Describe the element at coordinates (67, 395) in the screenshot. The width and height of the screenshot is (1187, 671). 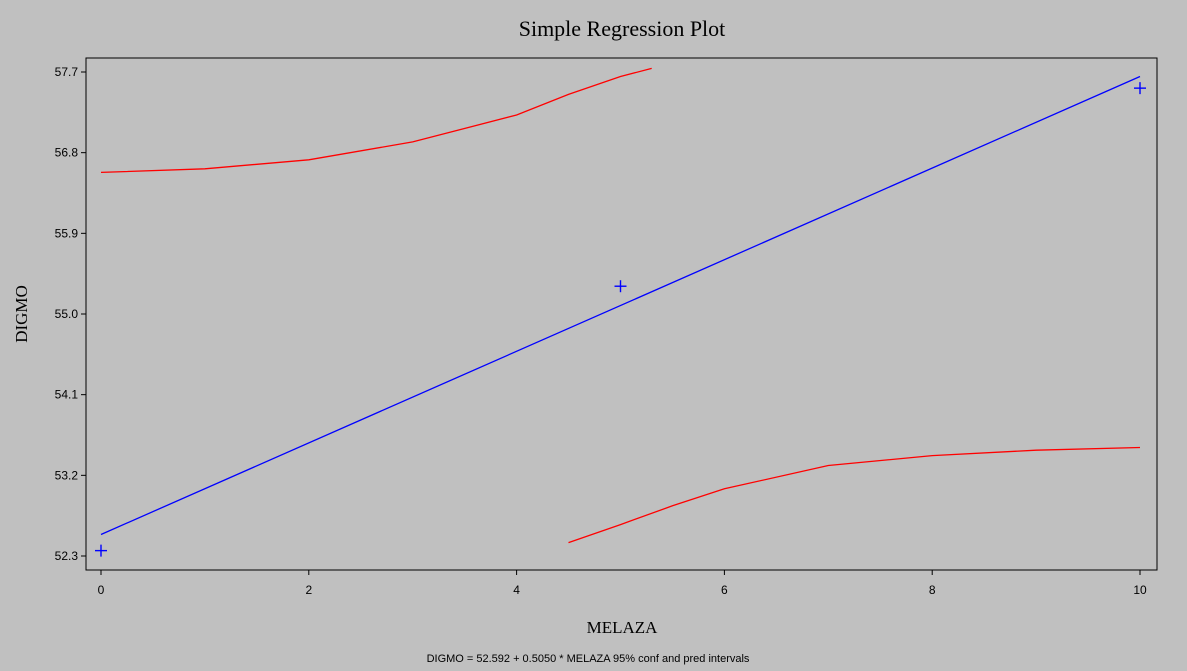
I see `y-tick-label: 54.1` at that location.